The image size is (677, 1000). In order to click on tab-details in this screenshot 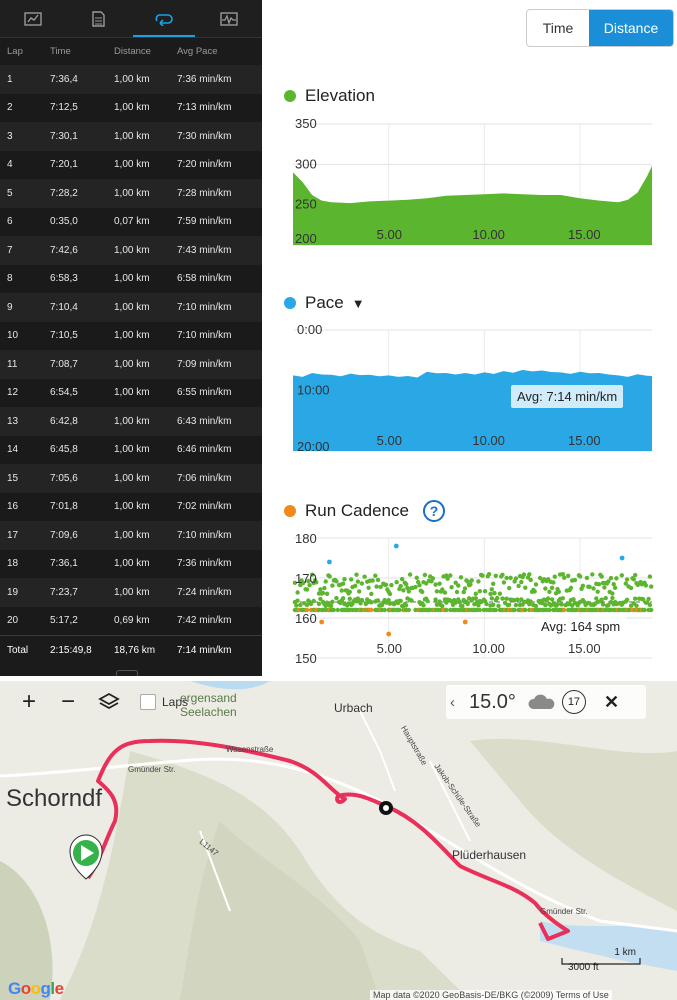, I will do `click(99, 18)`.